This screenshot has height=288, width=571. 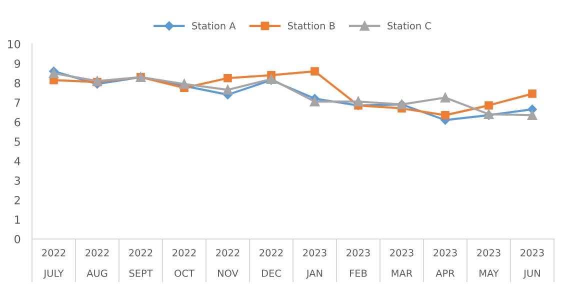 I want to click on y-tick-label: 9, so click(x=17, y=63).